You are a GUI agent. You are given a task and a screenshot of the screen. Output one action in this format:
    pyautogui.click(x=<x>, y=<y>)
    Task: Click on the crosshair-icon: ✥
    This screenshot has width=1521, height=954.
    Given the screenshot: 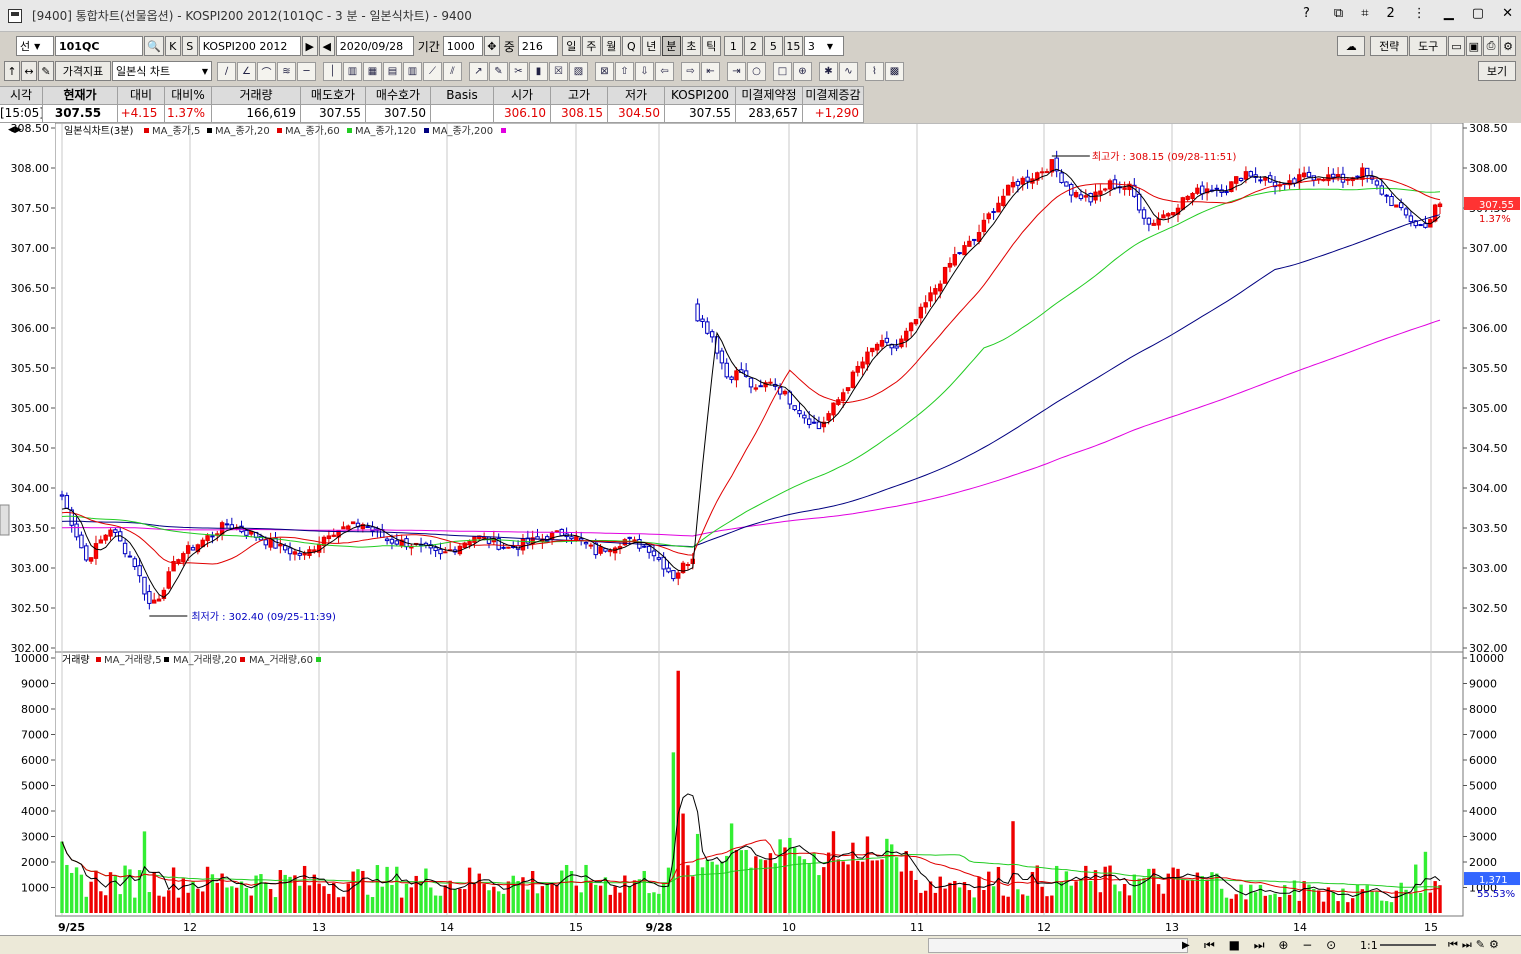 What is the action you would take?
    pyautogui.click(x=491, y=46)
    